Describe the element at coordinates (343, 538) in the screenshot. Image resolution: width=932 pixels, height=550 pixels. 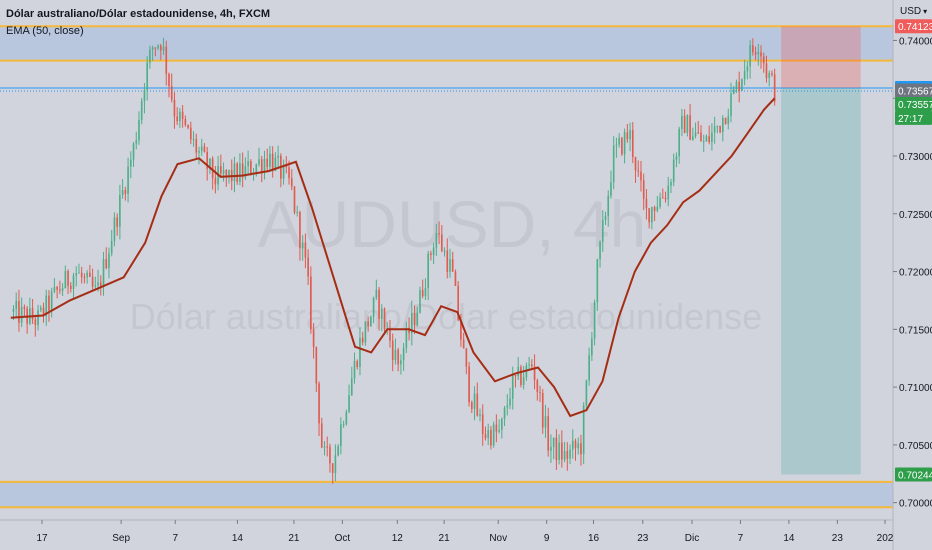
I see `time-tick-label: Oct` at that location.